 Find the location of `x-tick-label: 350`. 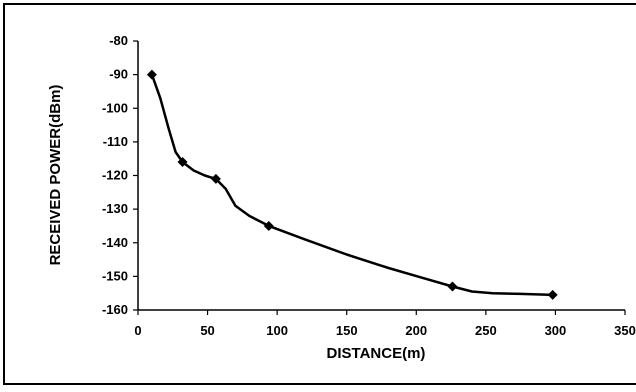

x-tick-label: 350 is located at coordinates (625, 330).